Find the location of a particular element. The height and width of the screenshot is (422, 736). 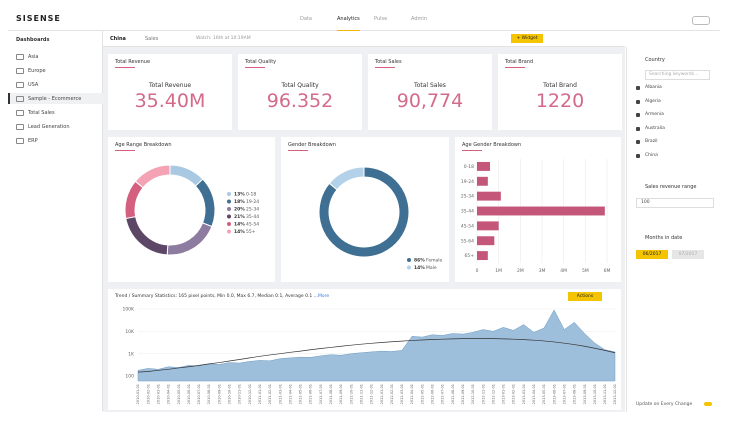

x-tick-label: 2011-05-01 is located at coordinates (301, 394).